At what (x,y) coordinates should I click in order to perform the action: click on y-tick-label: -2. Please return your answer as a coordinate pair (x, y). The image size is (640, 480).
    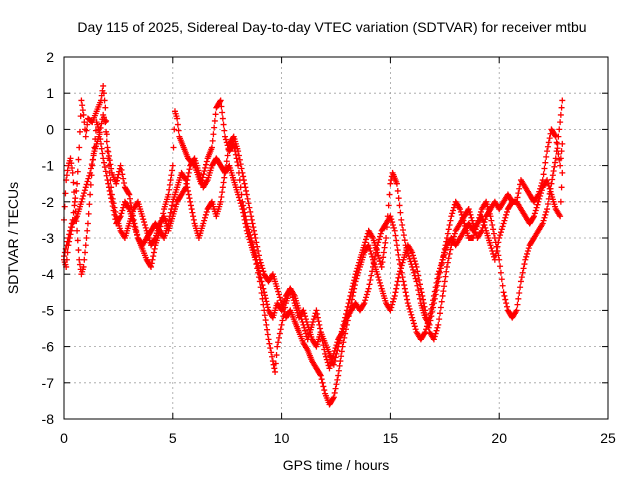
    Looking at the image, I should click on (48, 202).